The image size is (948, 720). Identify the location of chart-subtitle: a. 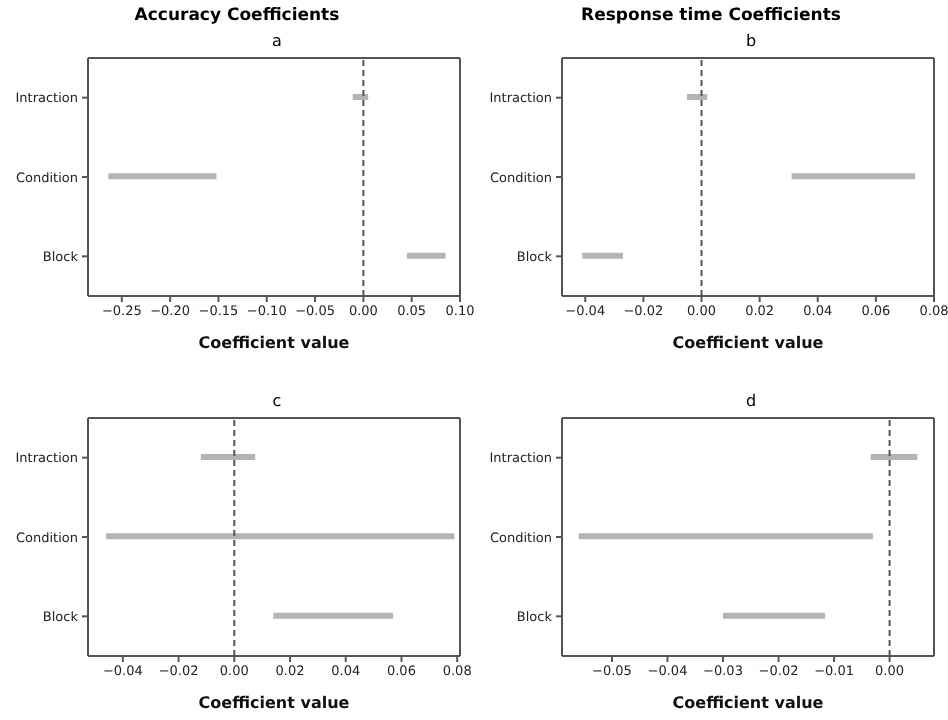
(277, 41).